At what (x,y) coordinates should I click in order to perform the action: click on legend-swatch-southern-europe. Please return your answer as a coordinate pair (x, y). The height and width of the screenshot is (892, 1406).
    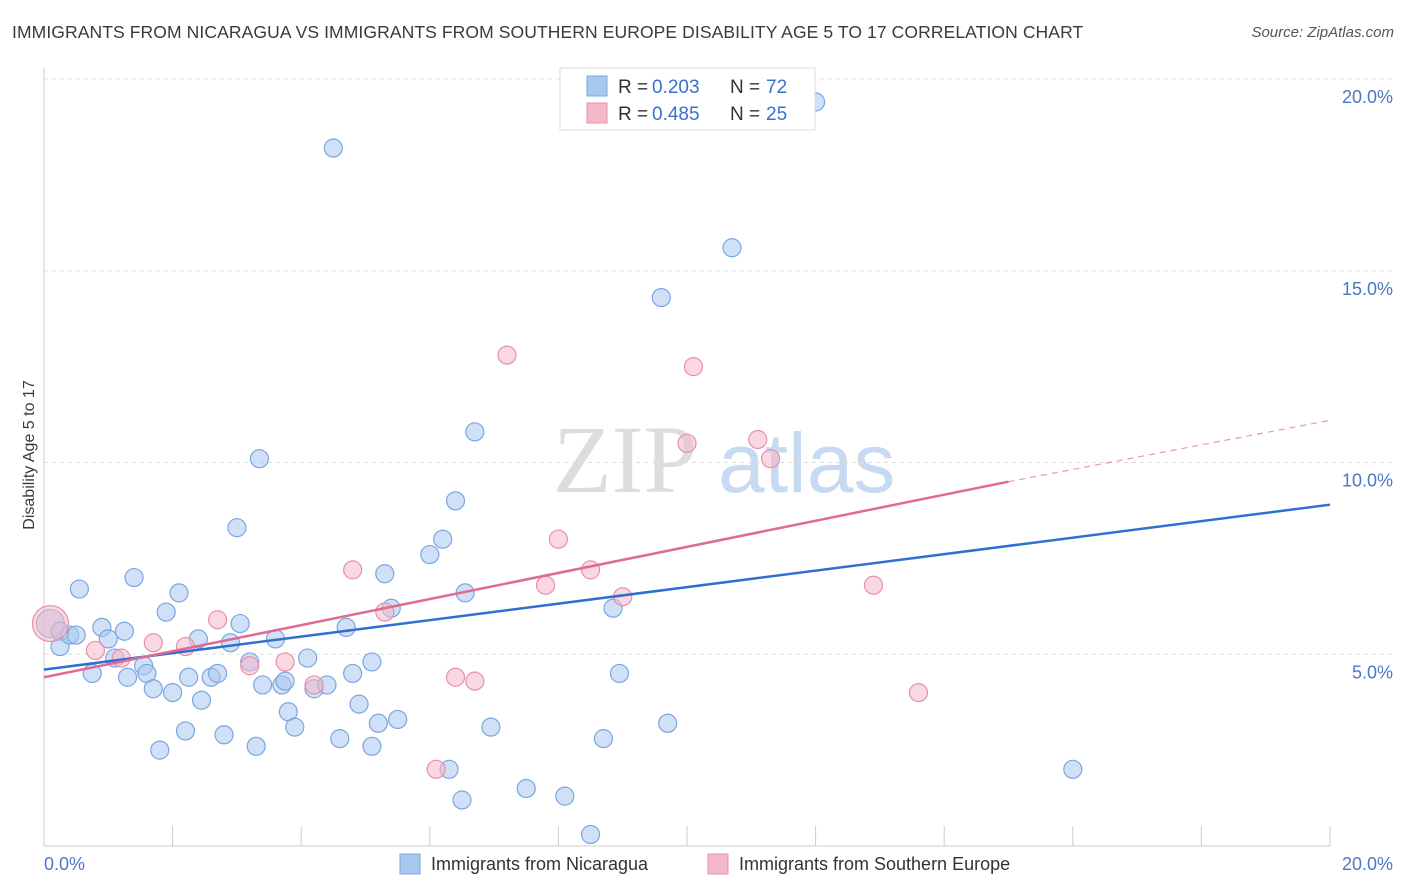
    Looking at the image, I should click on (597, 113).